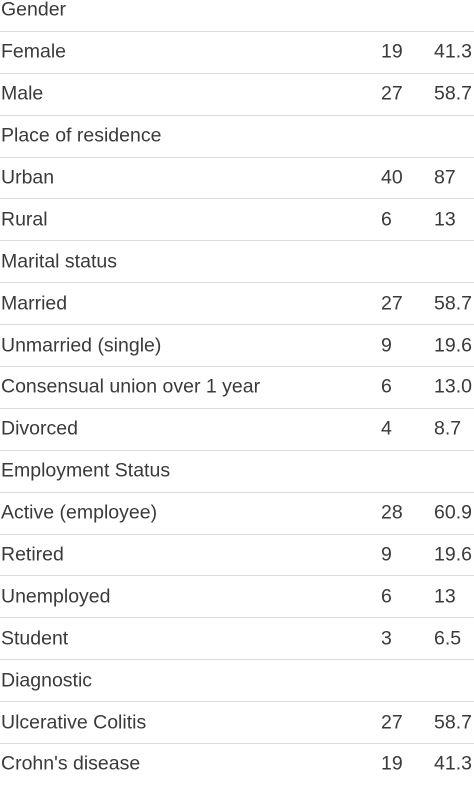 The width and height of the screenshot is (474, 785). What do you see at coordinates (453, 512) in the screenshot?
I see `percent-cell: 60.9` at bounding box center [453, 512].